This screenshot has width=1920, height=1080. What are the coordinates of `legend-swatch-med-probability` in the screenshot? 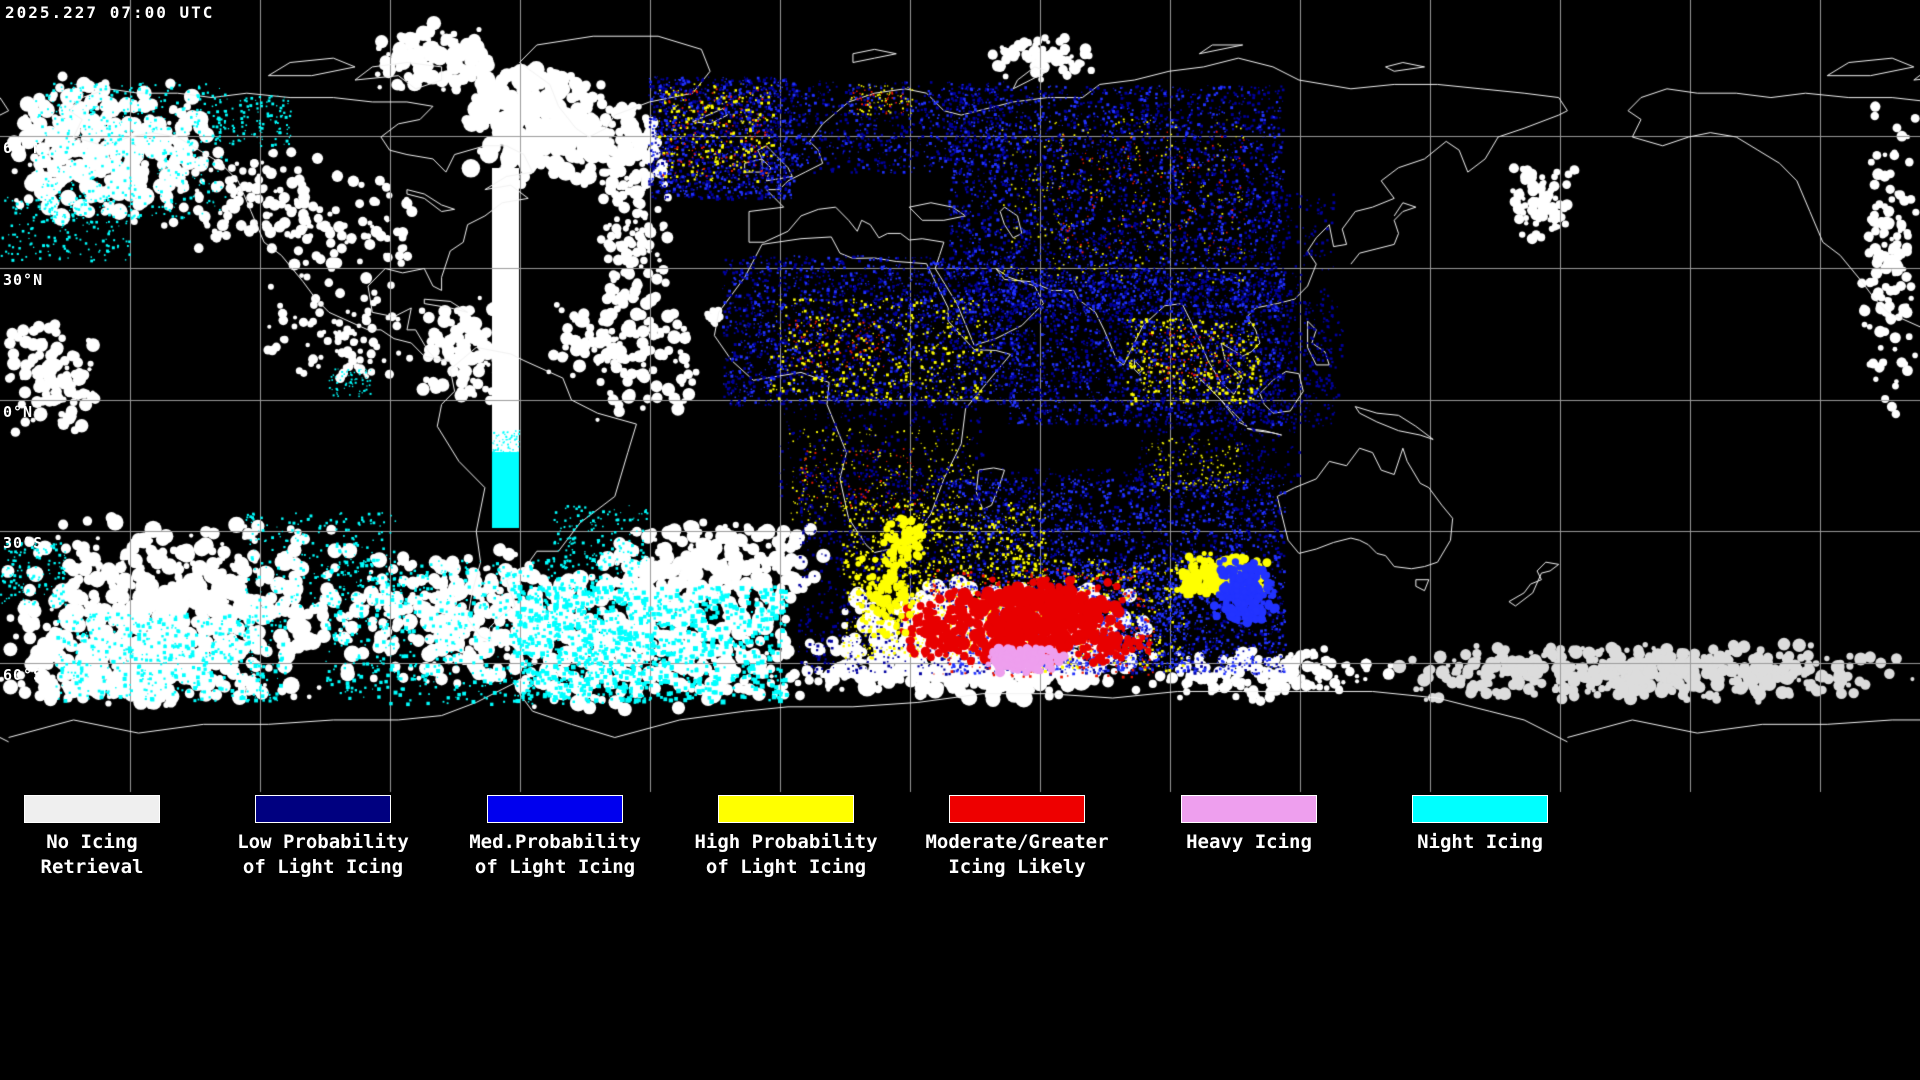 It's located at (555, 809).